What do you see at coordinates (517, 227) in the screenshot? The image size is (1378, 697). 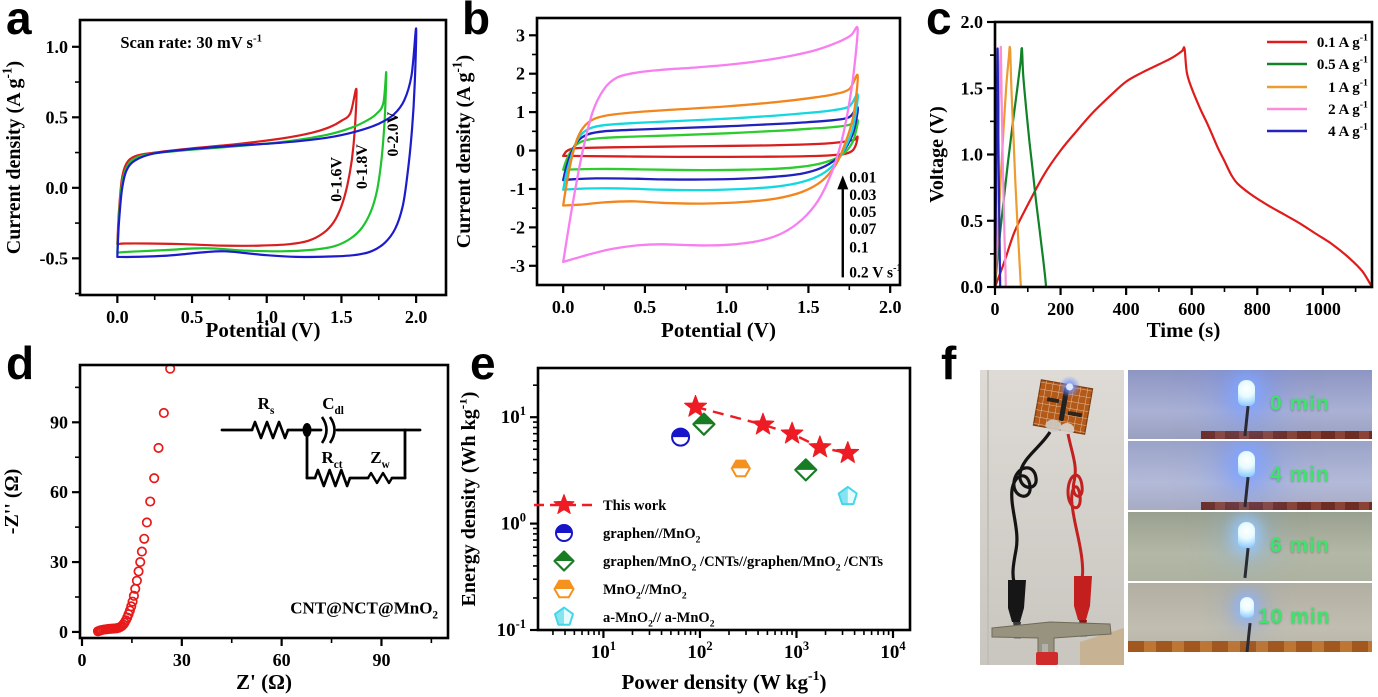 I see `svg-text: -2` at bounding box center [517, 227].